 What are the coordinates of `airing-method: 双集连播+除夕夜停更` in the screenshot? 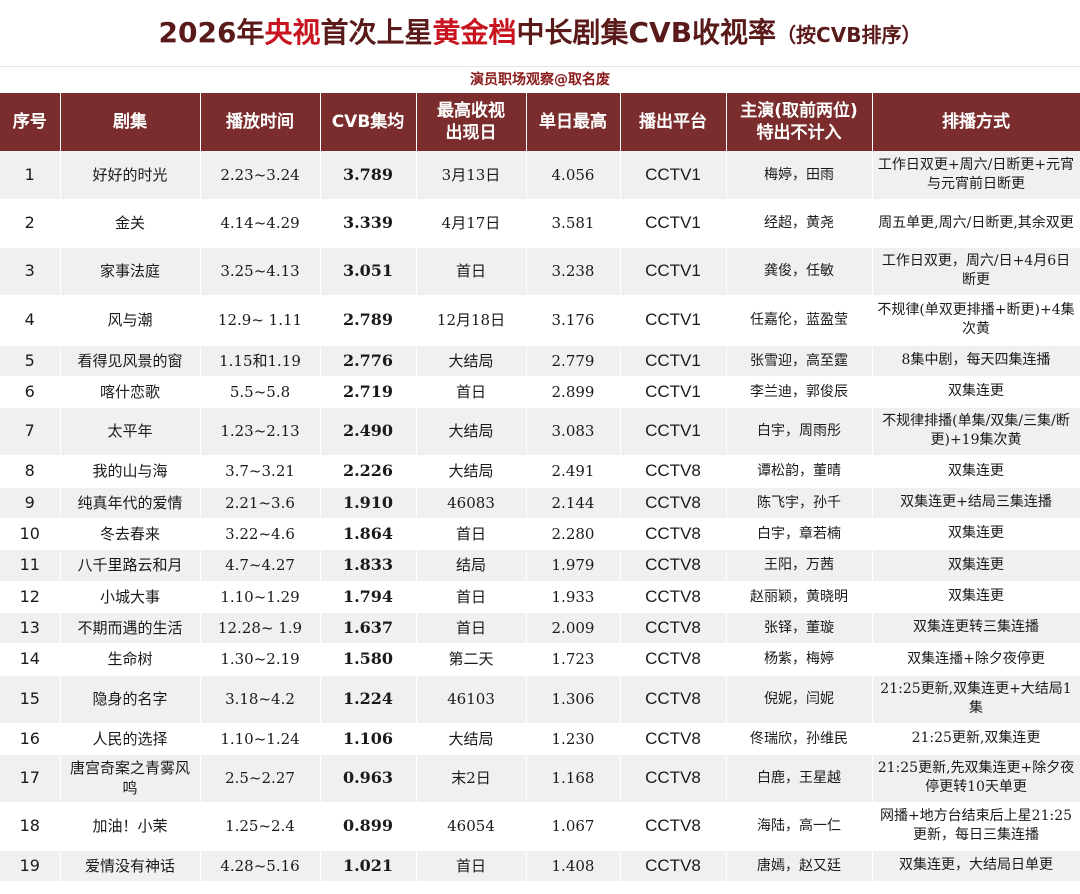 It's located at (976, 659).